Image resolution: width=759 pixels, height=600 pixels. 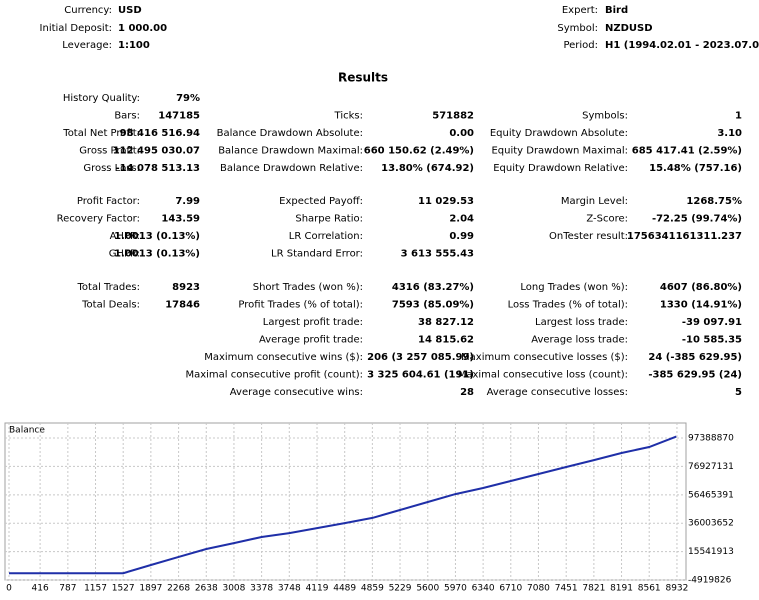 What do you see at coordinates (738, 392) in the screenshot?
I see `stat-value: 5` at bounding box center [738, 392].